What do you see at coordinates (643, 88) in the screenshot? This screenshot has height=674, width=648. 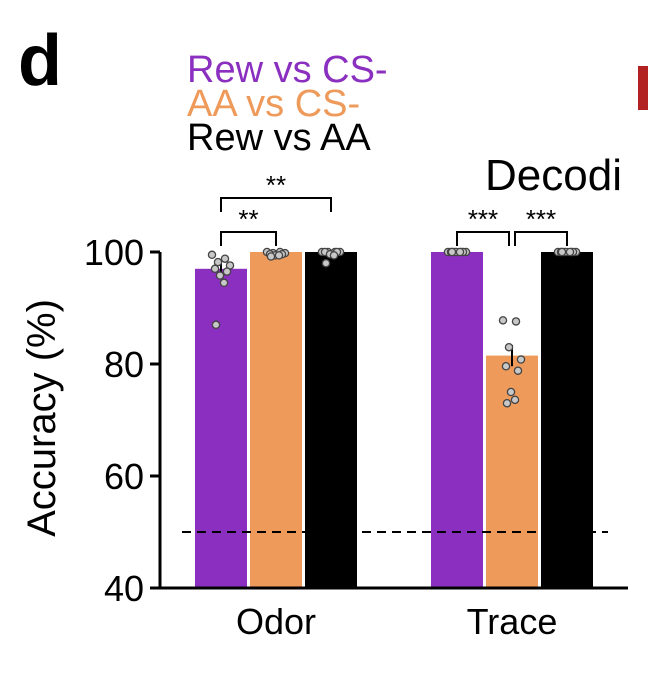 I see `partial-panel-mark` at bounding box center [643, 88].